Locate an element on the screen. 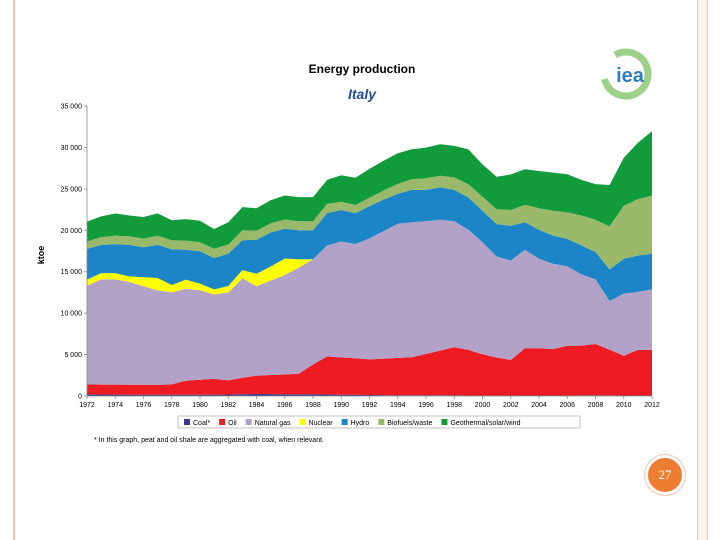 Image resolution: width=720 pixels, height=540 pixels. logo-text: iea is located at coordinates (630, 76).